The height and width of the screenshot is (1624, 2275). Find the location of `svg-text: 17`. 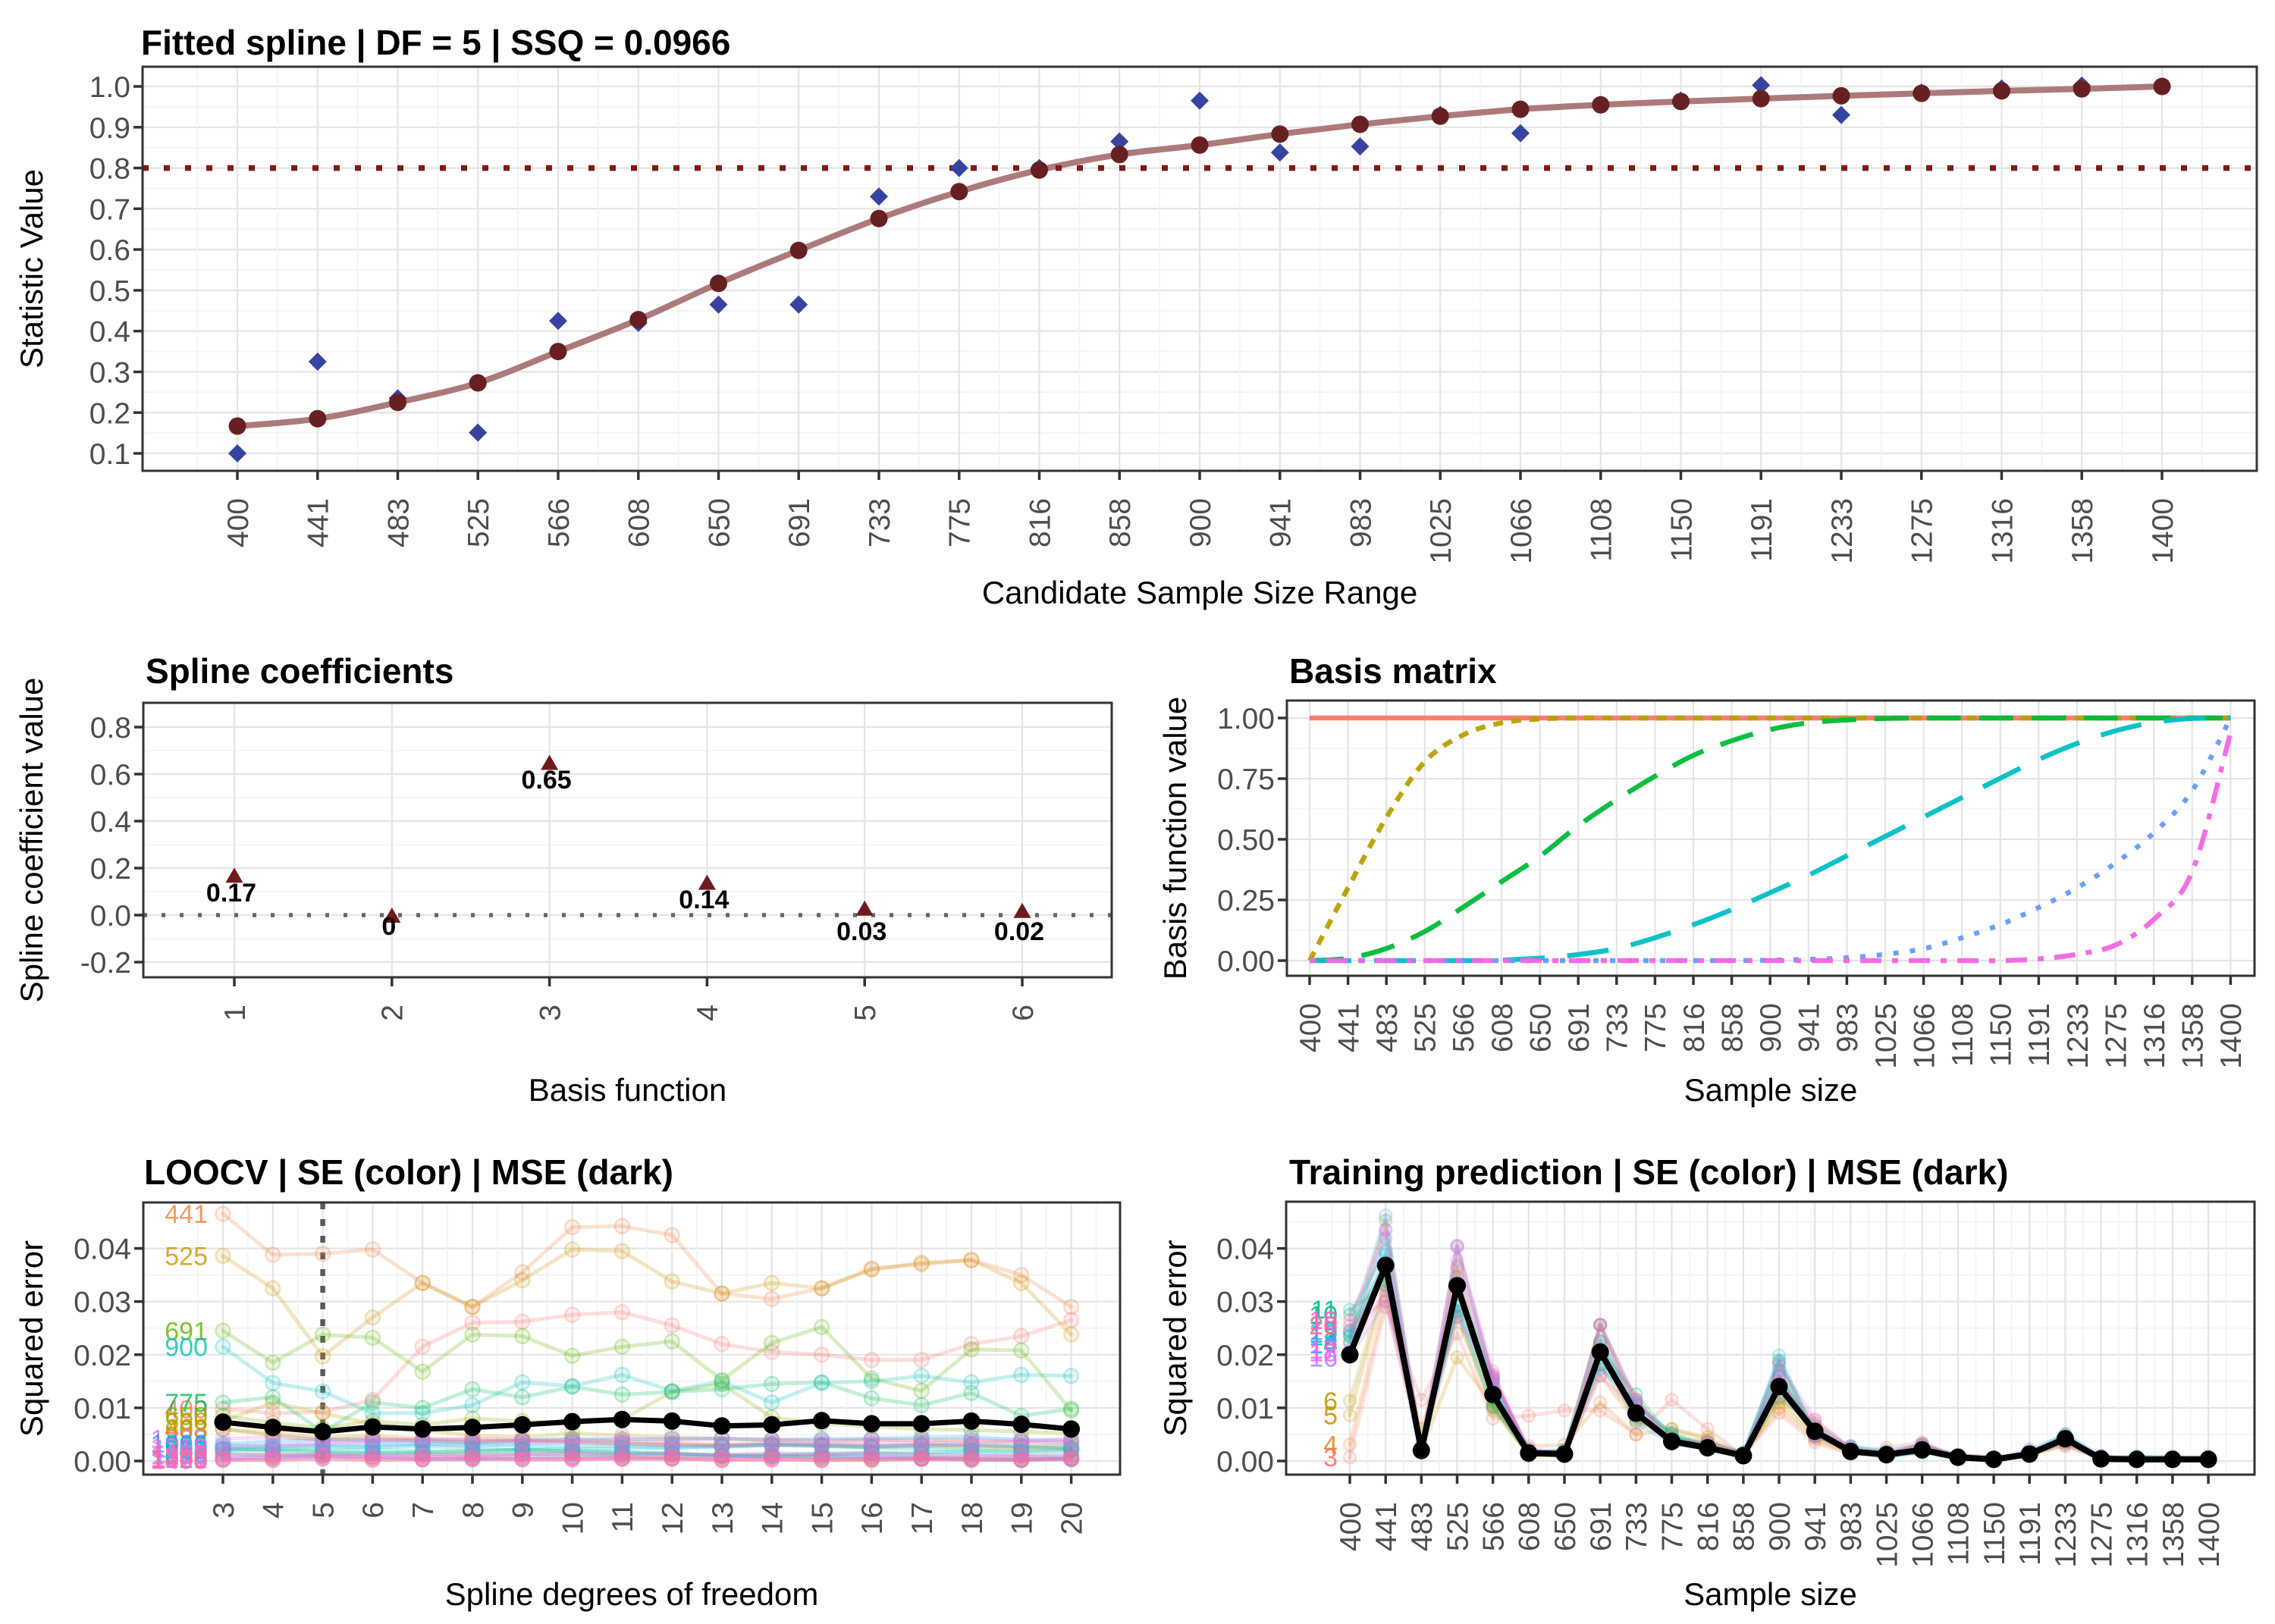

svg-text: 17 is located at coordinates (1323, 1350).